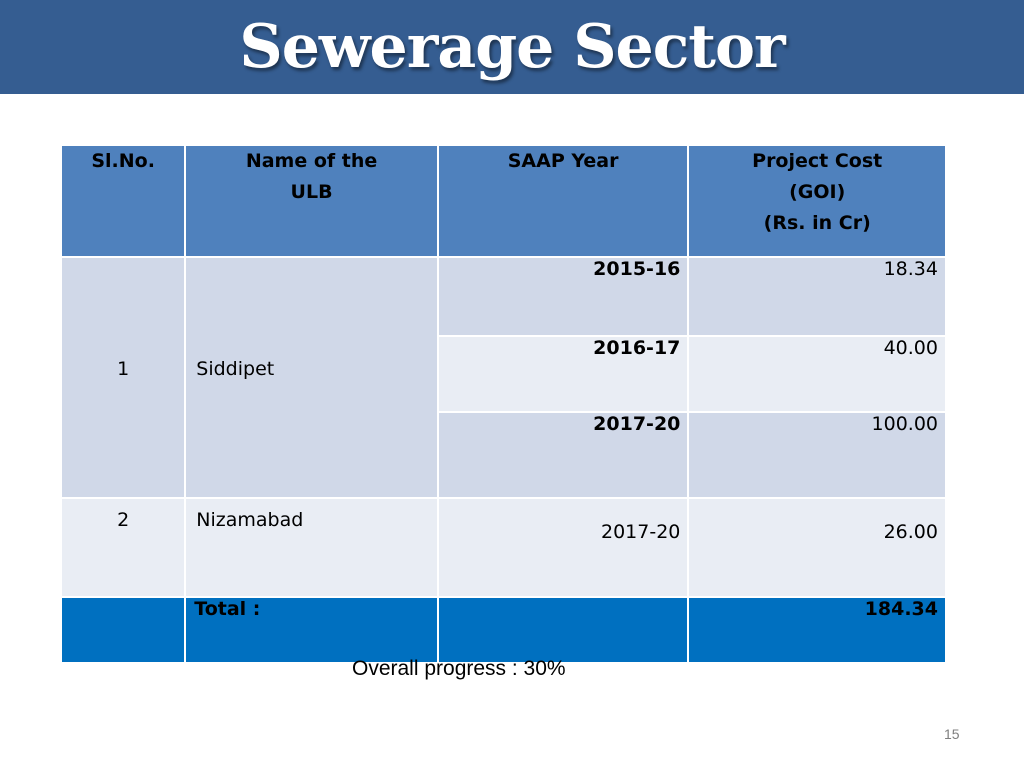 This screenshot has width=1024, height=768. What do you see at coordinates (123, 161) in the screenshot?
I see `header-sl-no-text: Sl.No.` at bounding box center [123, 161].